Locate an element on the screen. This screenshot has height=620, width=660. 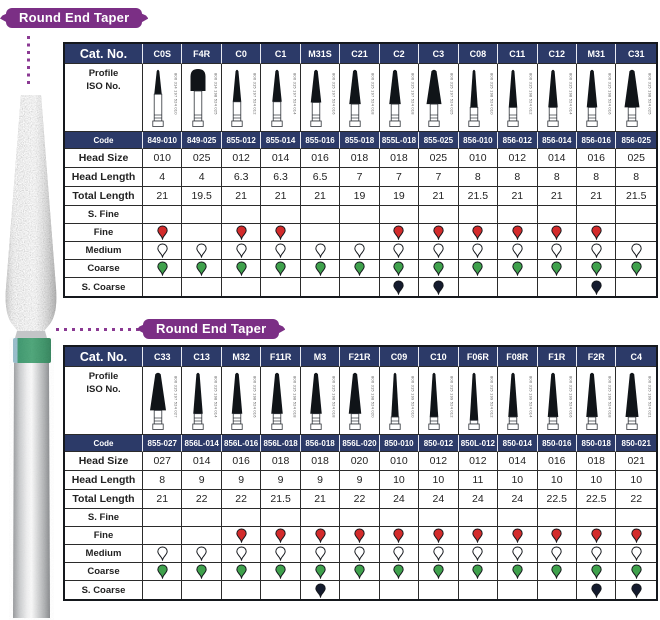
s-fine-label: S. Fine is located at coordinates (104, 215).